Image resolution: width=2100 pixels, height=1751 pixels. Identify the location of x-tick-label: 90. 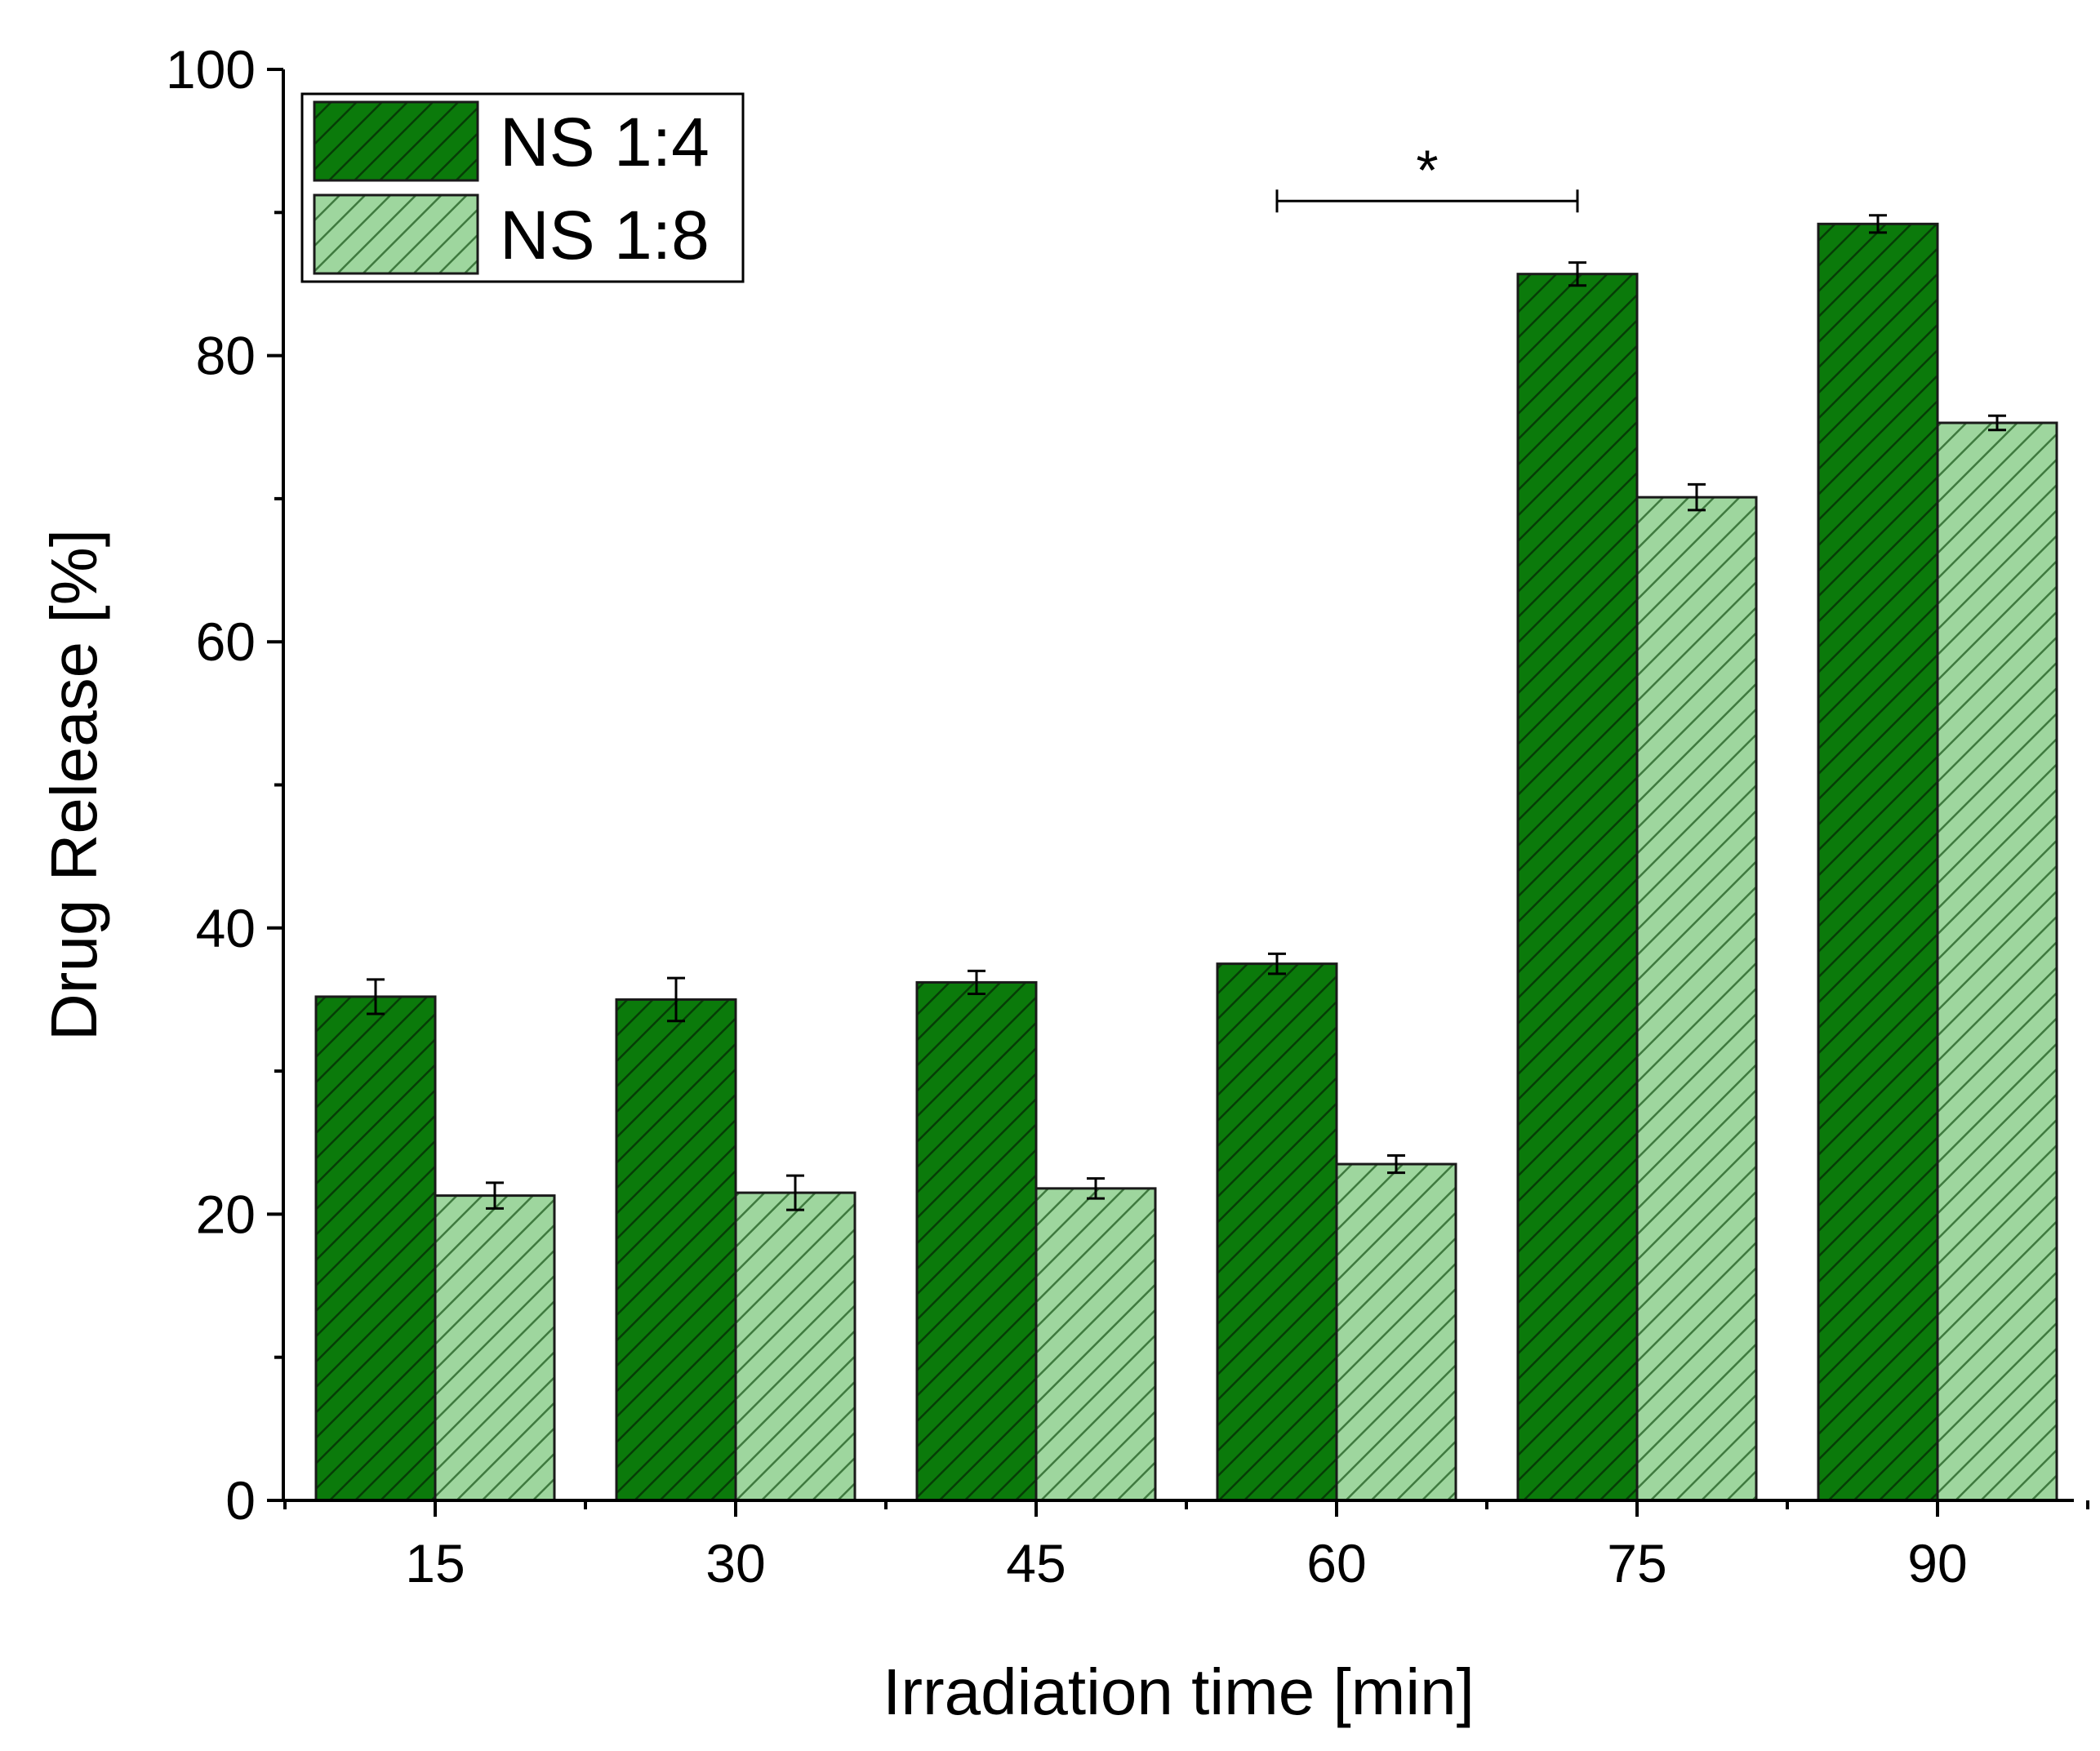
(1937, 1563).